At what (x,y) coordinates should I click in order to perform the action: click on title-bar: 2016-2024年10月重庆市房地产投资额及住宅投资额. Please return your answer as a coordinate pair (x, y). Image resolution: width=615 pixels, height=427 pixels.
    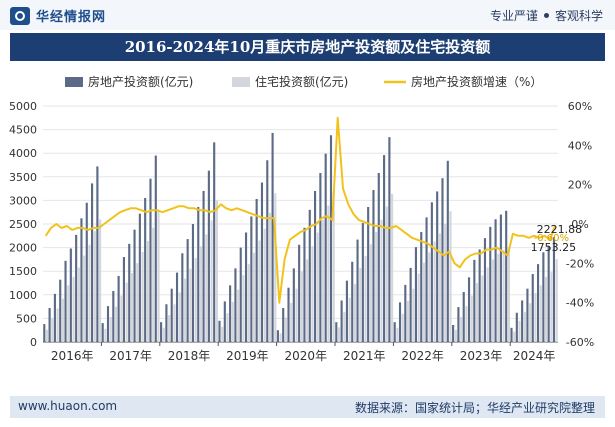
    Looking at the image, I should click on (307, 47).